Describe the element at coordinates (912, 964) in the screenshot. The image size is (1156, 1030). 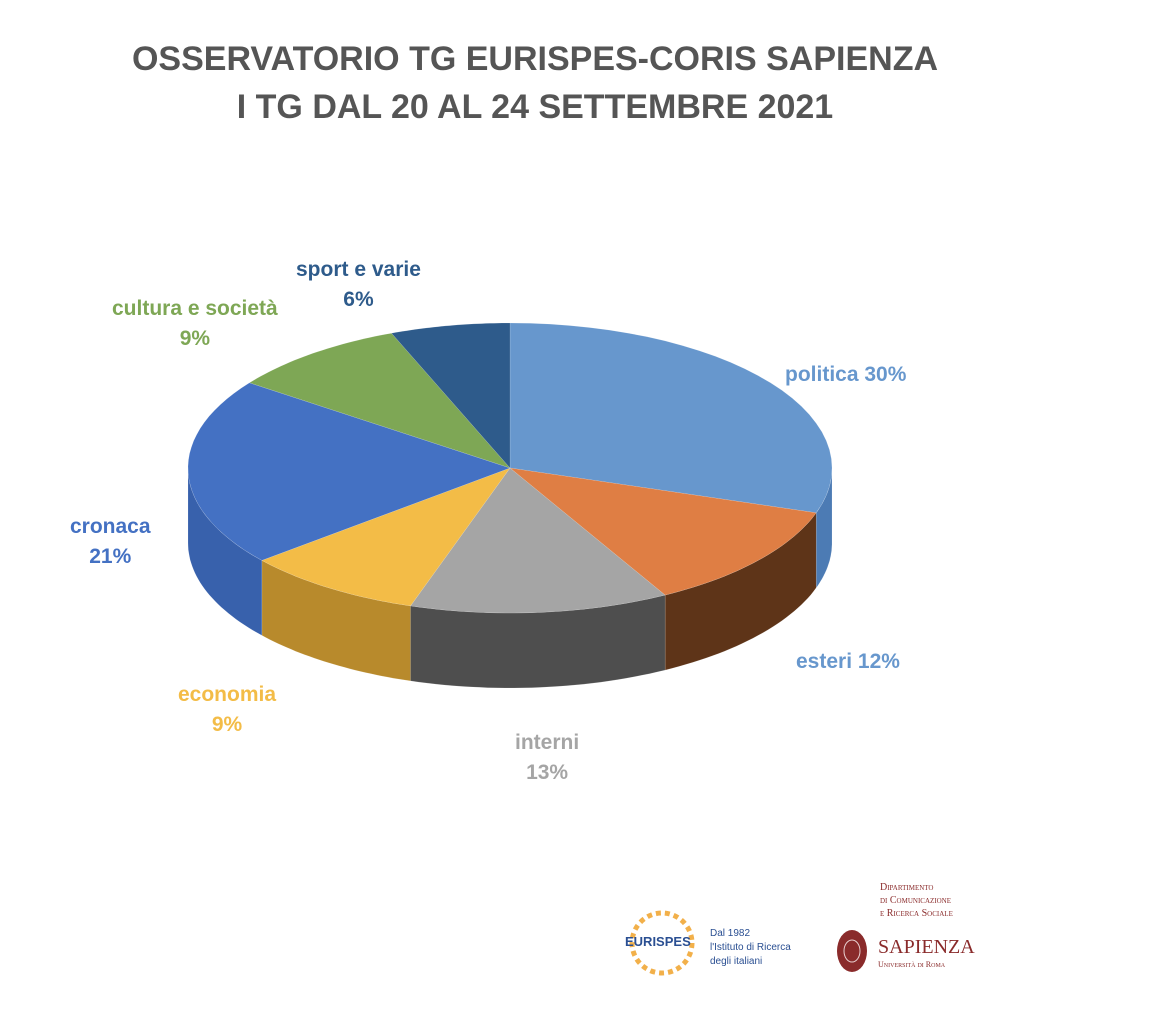
I see `sapienza-subtitle: Università di Roma` at that location.